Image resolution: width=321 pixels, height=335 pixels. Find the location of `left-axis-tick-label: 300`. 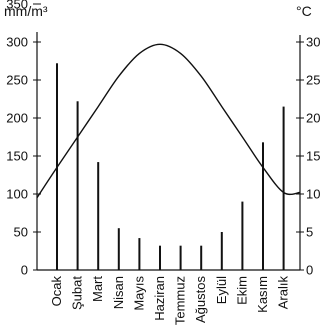

left-axis-tick-label: 300 is located at coordinates (17, 42).